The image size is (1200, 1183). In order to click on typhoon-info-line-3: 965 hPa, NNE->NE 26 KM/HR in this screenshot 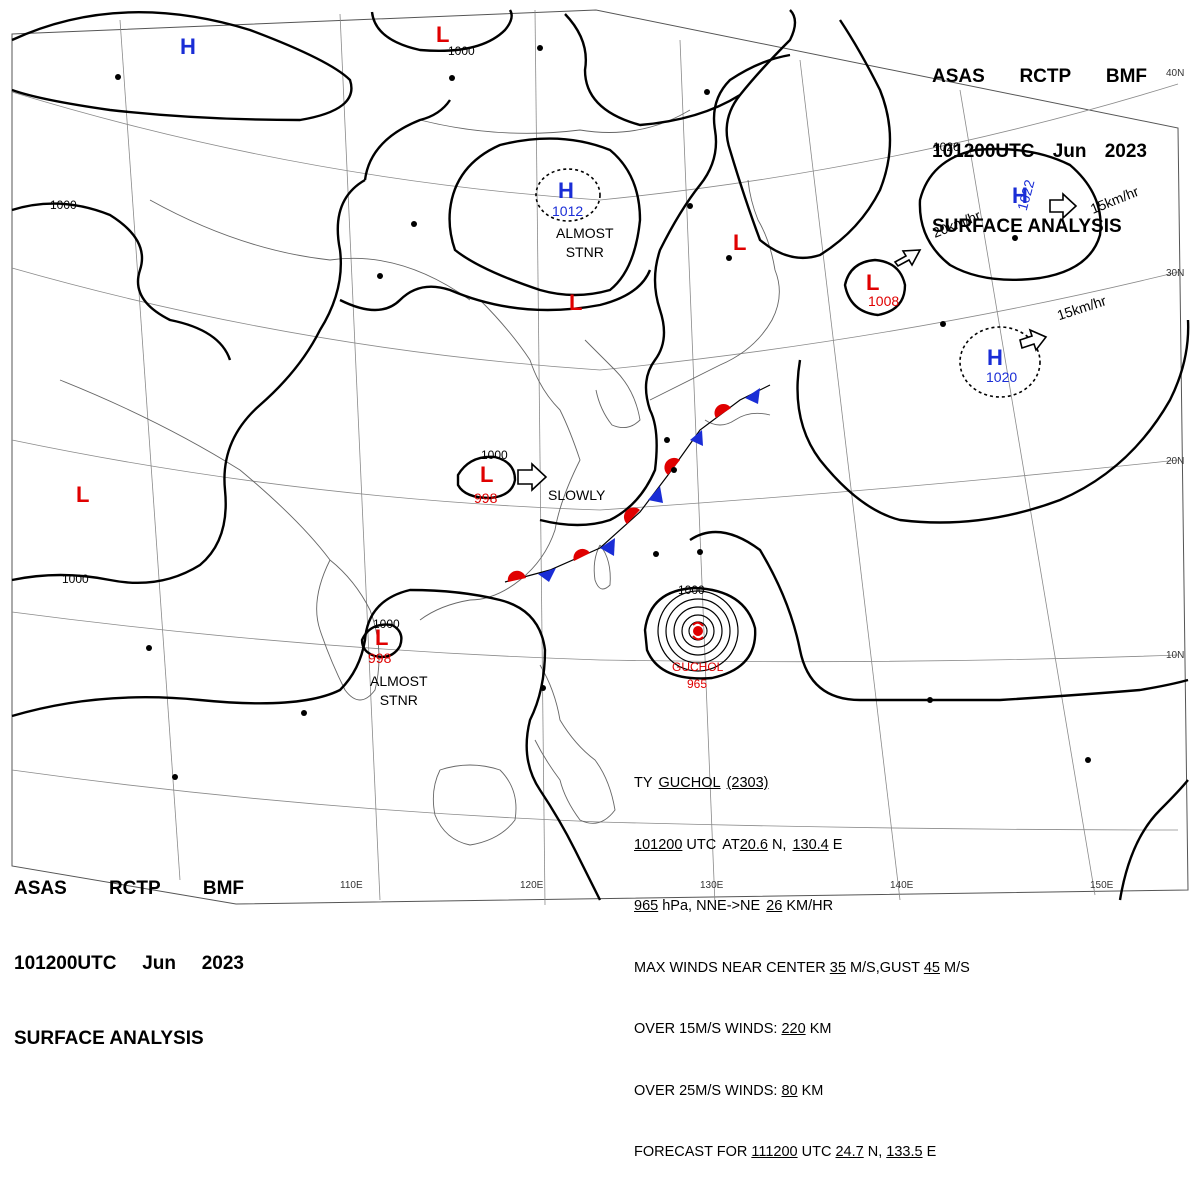, I will do `click(802, 906)`.